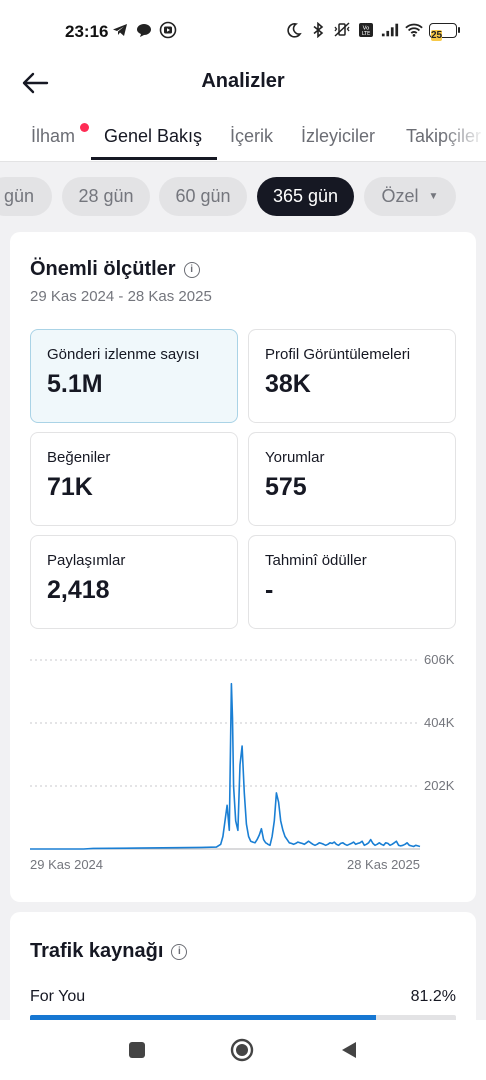 The height and width of the screenshot is (1080, 486). What do you see at coordinates (154, 158) in the screenshot?
I see `active-tab-indicator` at bounding box center [154, 158].